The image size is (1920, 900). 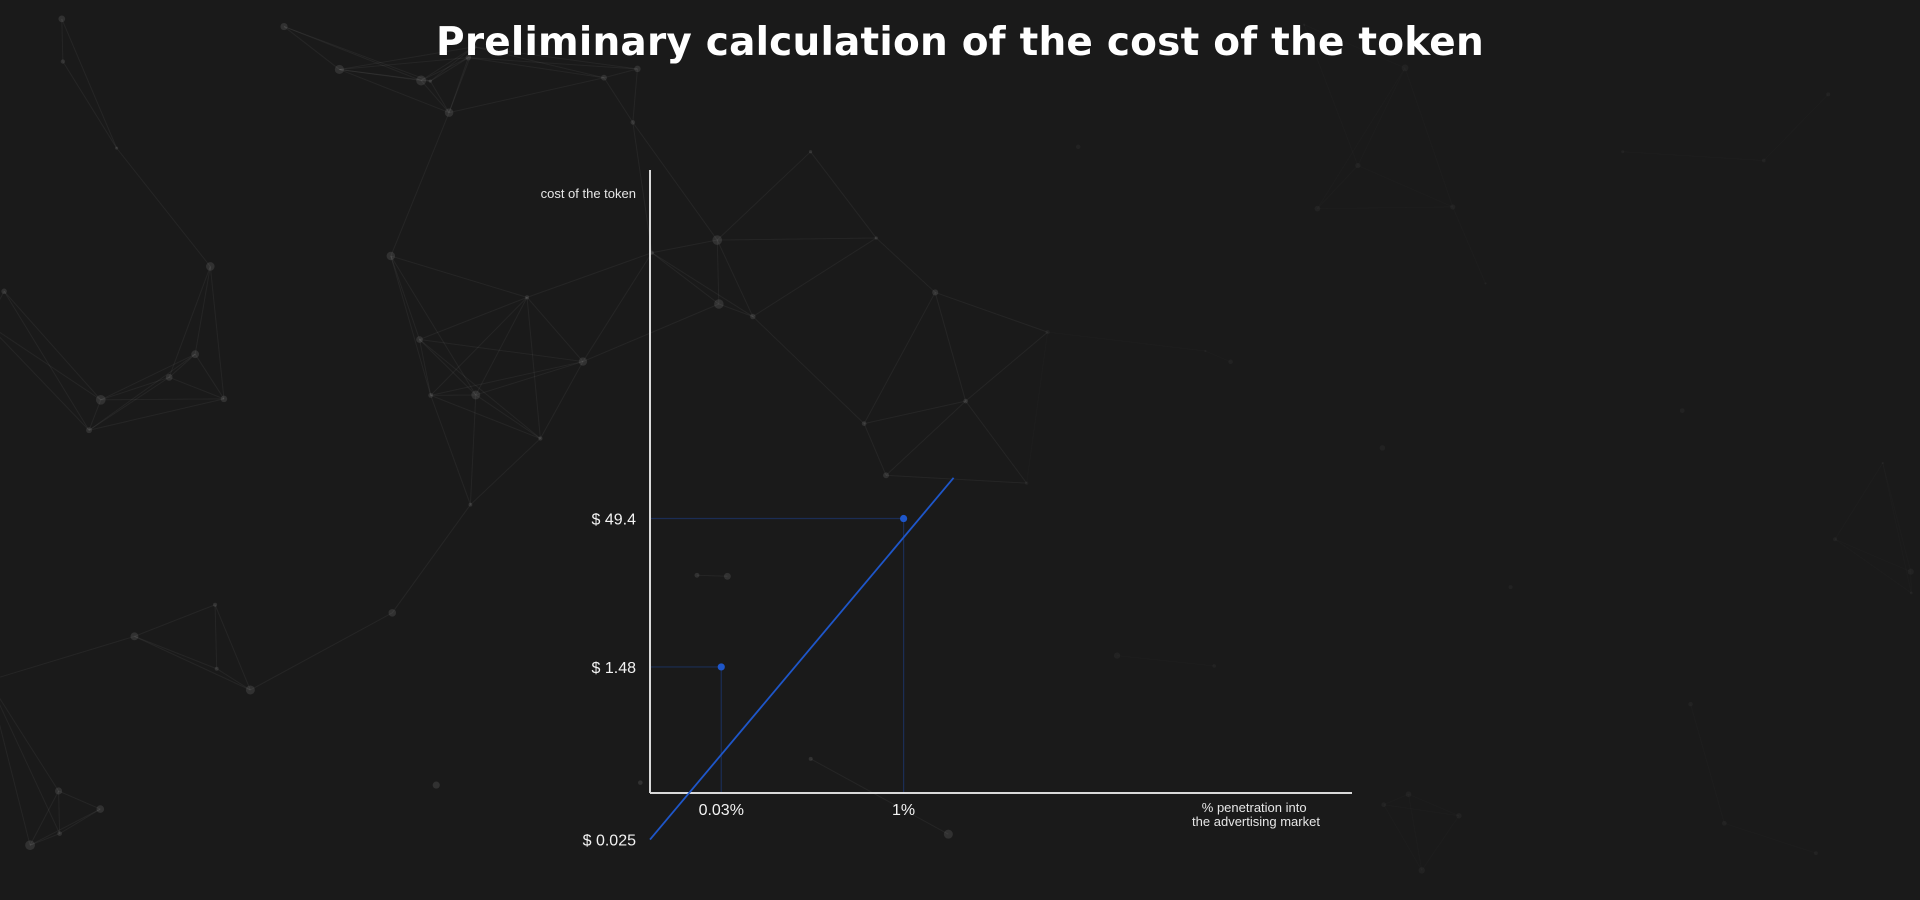 What do you see at coordinates (904, 518) in the screenshot?
I see `data-point` at bounding box center [904, 518].